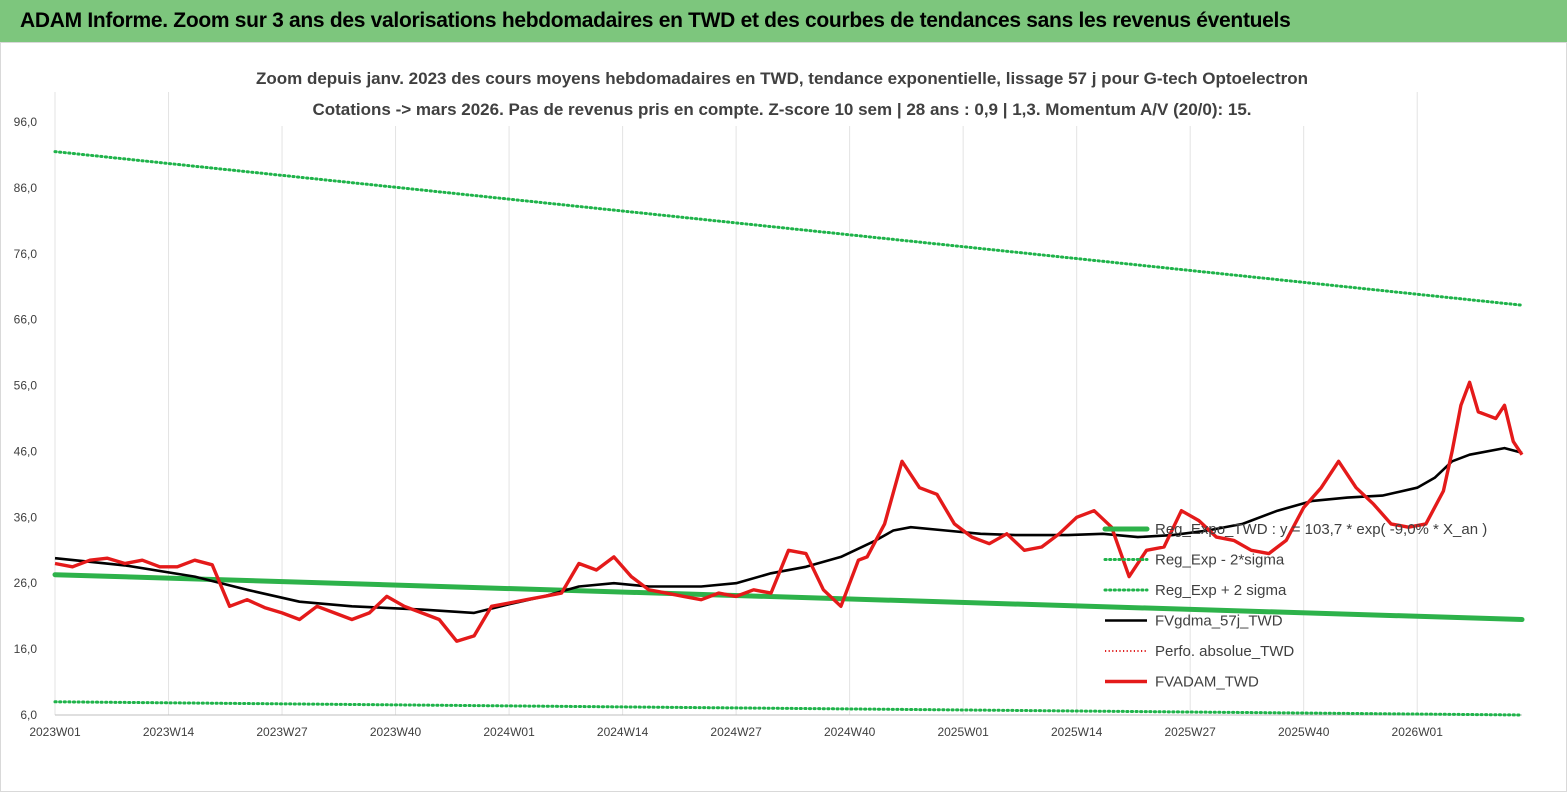  Describe the element at coordinates (1304, 732) in the screenshot. I see `x-tick-label: 2025W40` at that location.